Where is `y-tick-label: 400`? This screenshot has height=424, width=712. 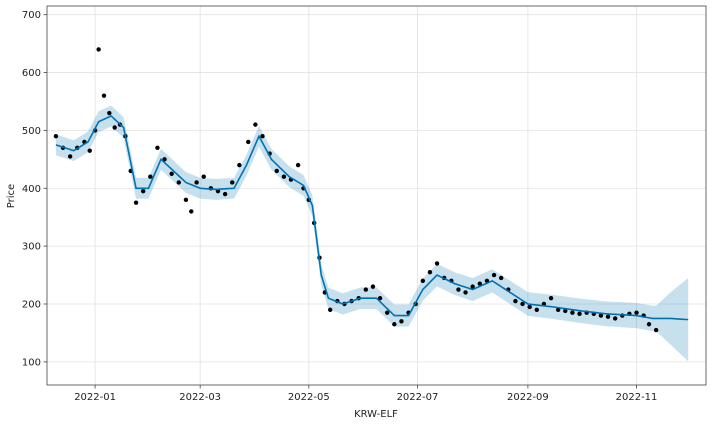
y-tick-label: 400 is located at coordinates (31, 189).